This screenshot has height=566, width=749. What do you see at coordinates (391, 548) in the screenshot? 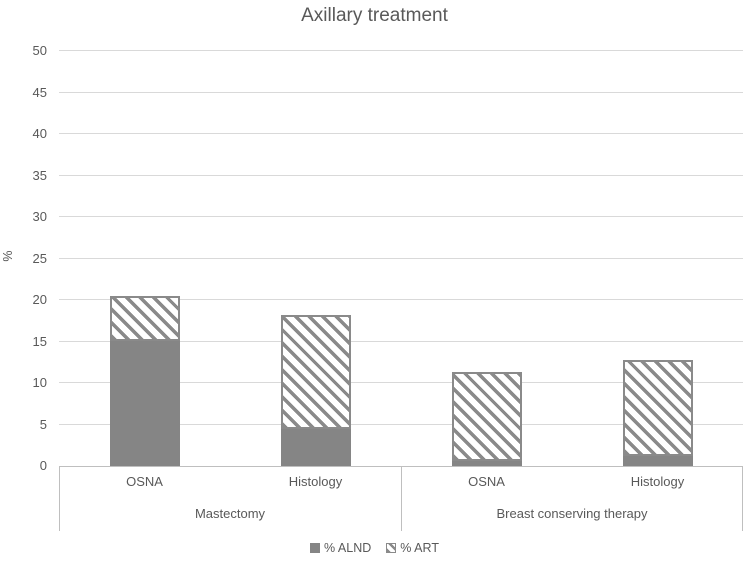
I see `hatch-swatch-icon` at bounding box center [391, 548].